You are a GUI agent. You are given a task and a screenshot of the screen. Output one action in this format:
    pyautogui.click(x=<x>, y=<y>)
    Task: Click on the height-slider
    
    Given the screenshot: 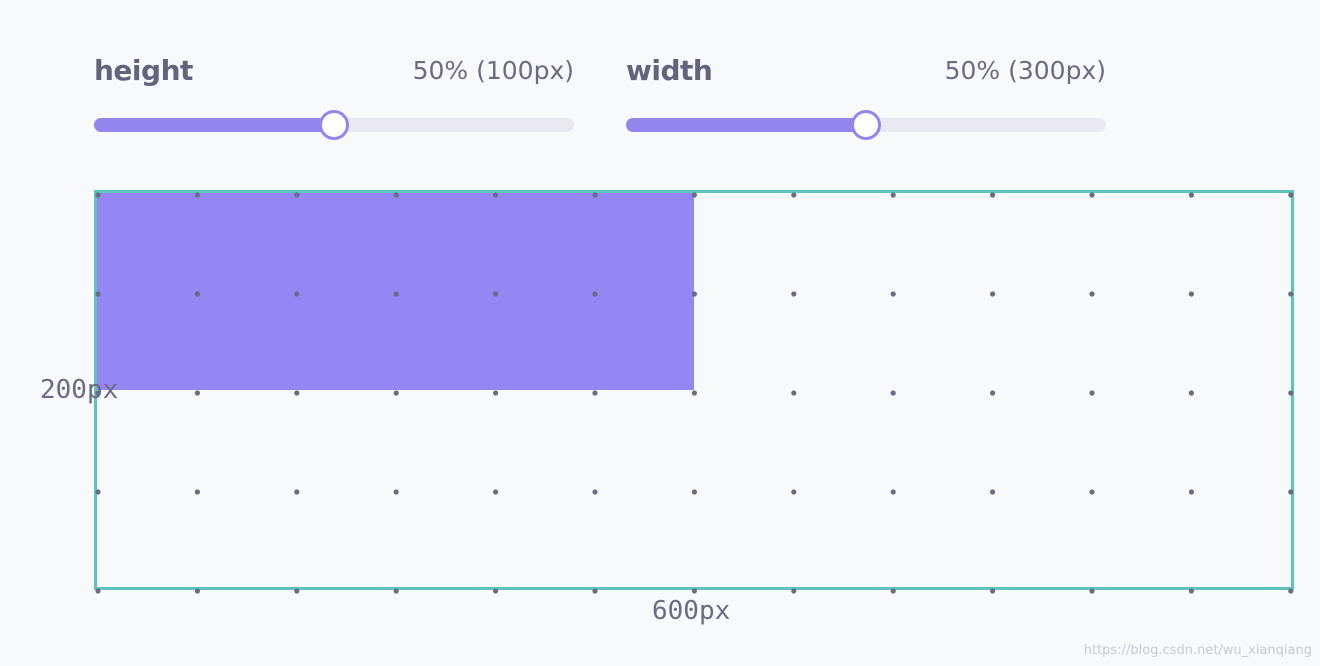 What is the action you would take?
    pyautogui.click(x=334, y=125)
    